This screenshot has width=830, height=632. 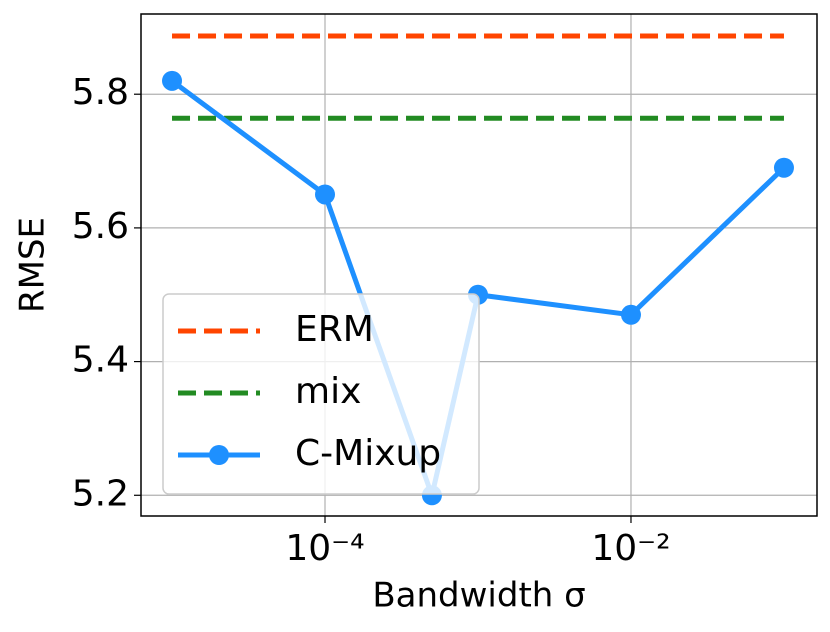 I want to click on legend-label: C-Mixup, so click(x=368, y=453).